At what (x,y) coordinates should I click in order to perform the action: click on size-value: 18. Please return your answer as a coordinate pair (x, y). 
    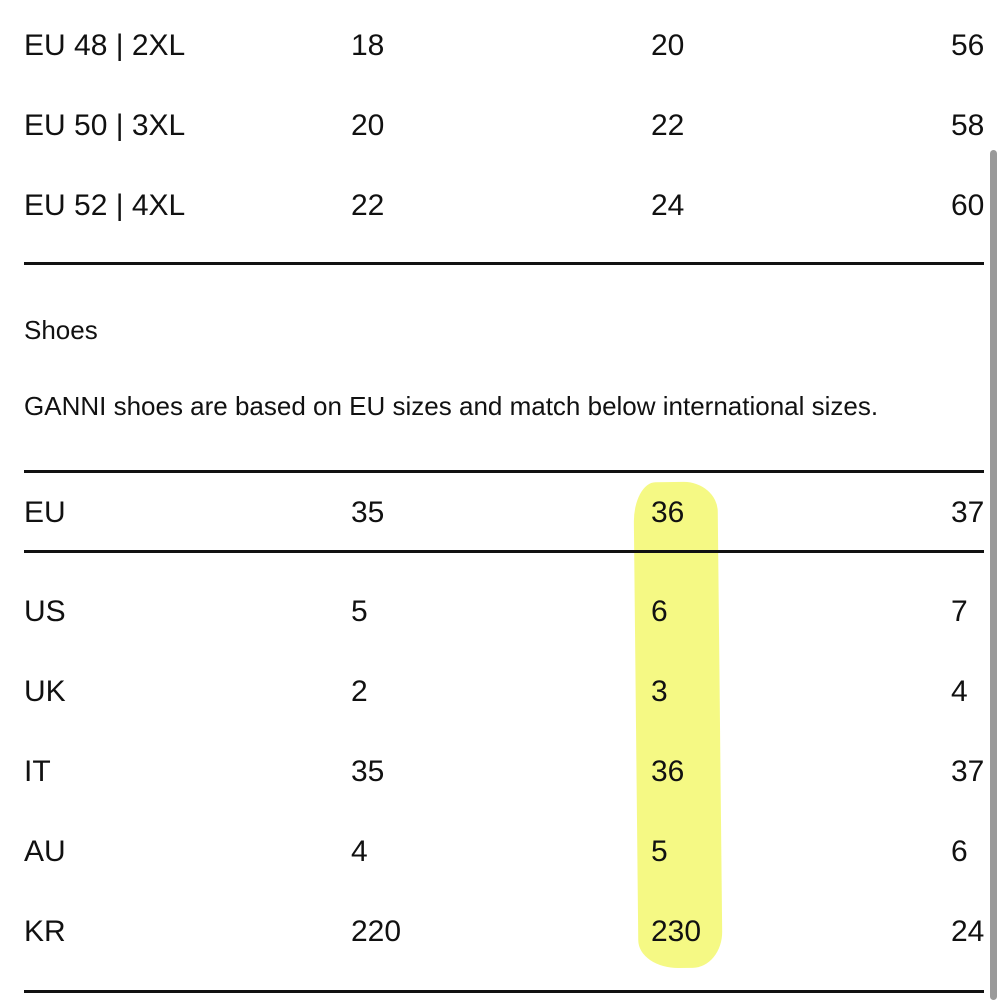
    Looking at the image, I should click on (368, 45).